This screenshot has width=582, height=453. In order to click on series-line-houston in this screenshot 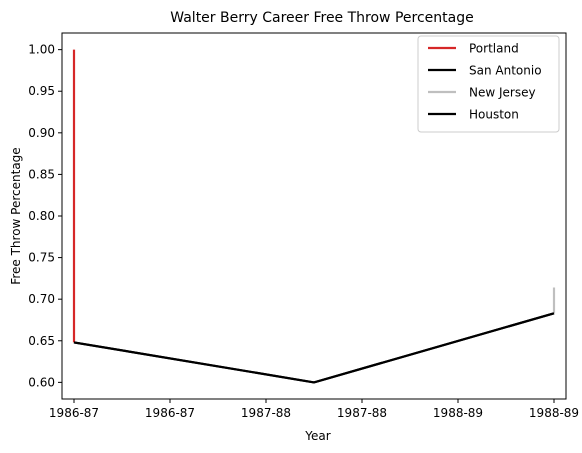, I will do `click(314, 348)`.